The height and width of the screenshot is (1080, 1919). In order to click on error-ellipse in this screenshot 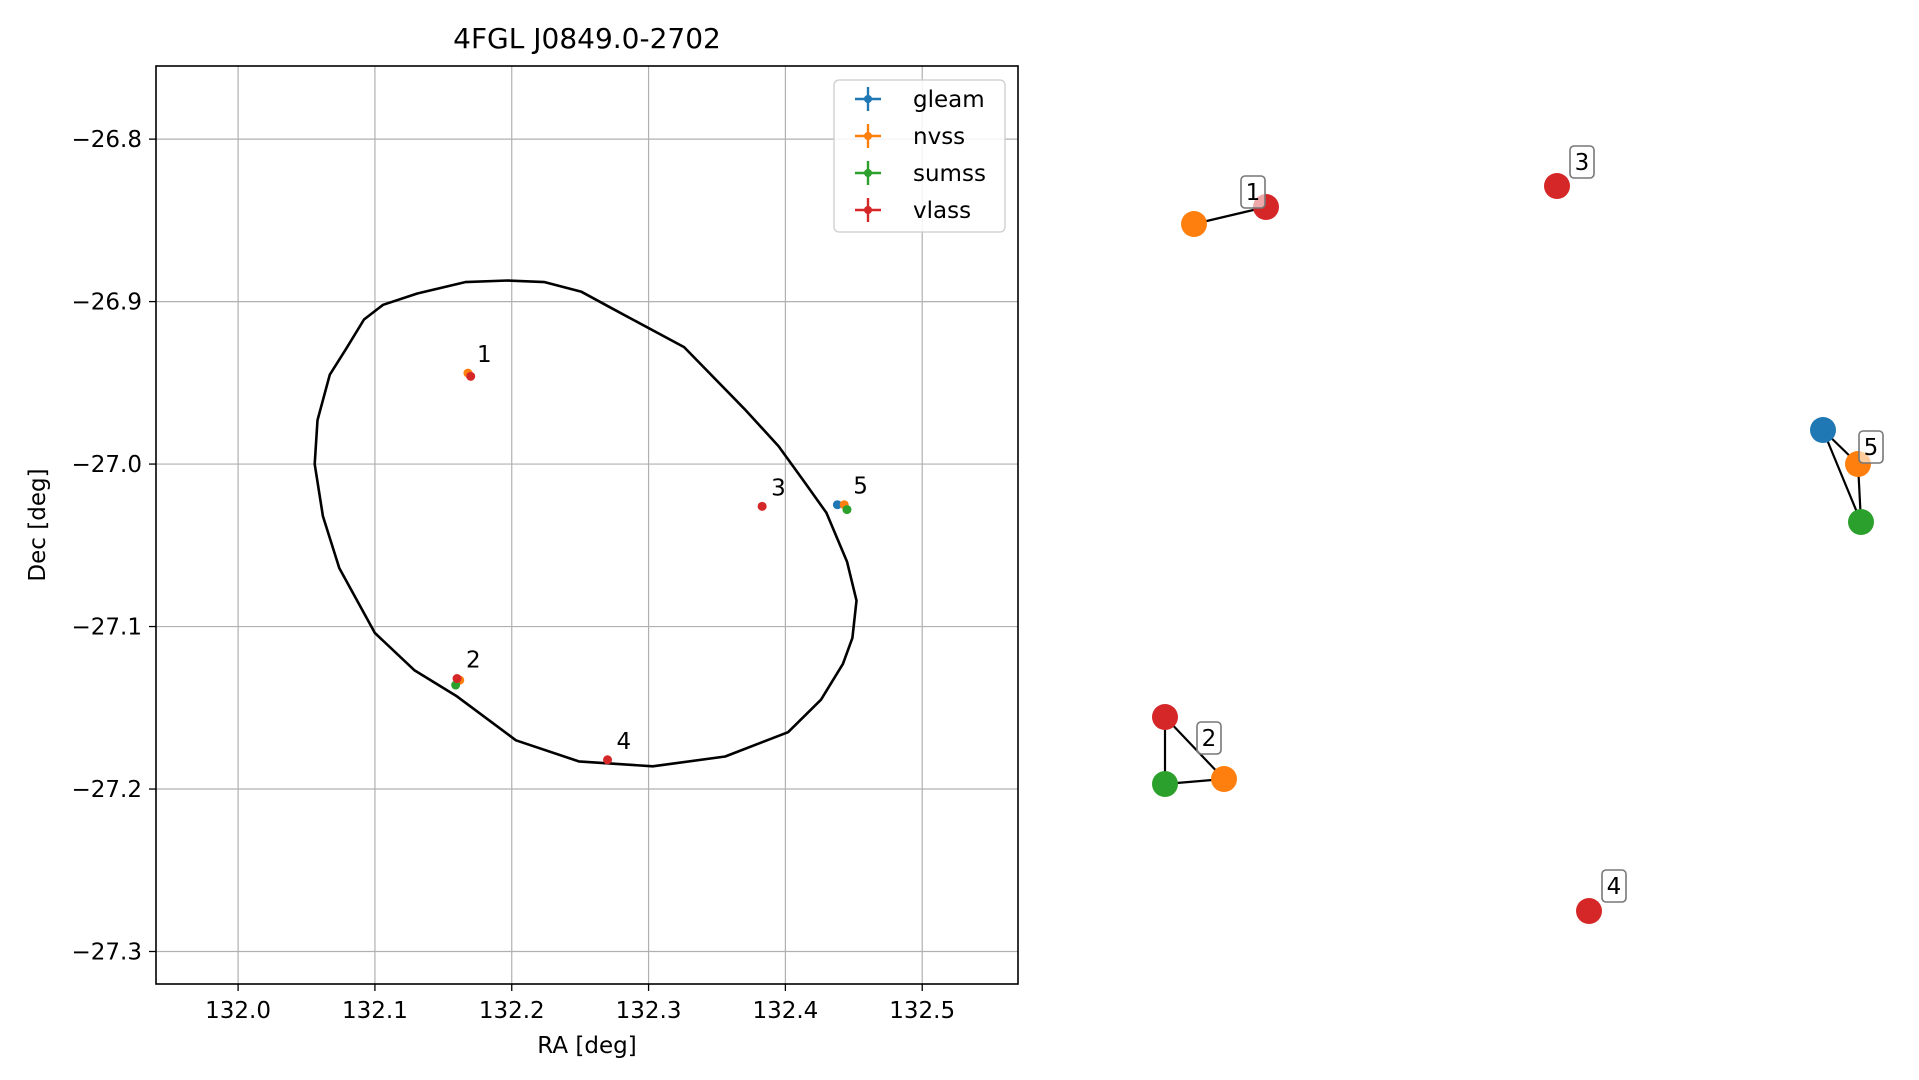, I will do `click(585, 523)`.